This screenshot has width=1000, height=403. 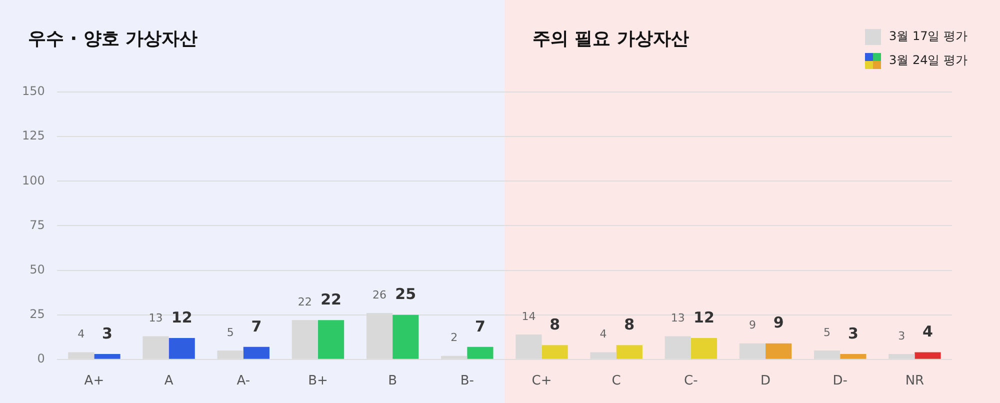 What do you see at coordinates (33, 180) in the screenshot?
I see `y-tick-label: 100` at bounding box center [33, 180].